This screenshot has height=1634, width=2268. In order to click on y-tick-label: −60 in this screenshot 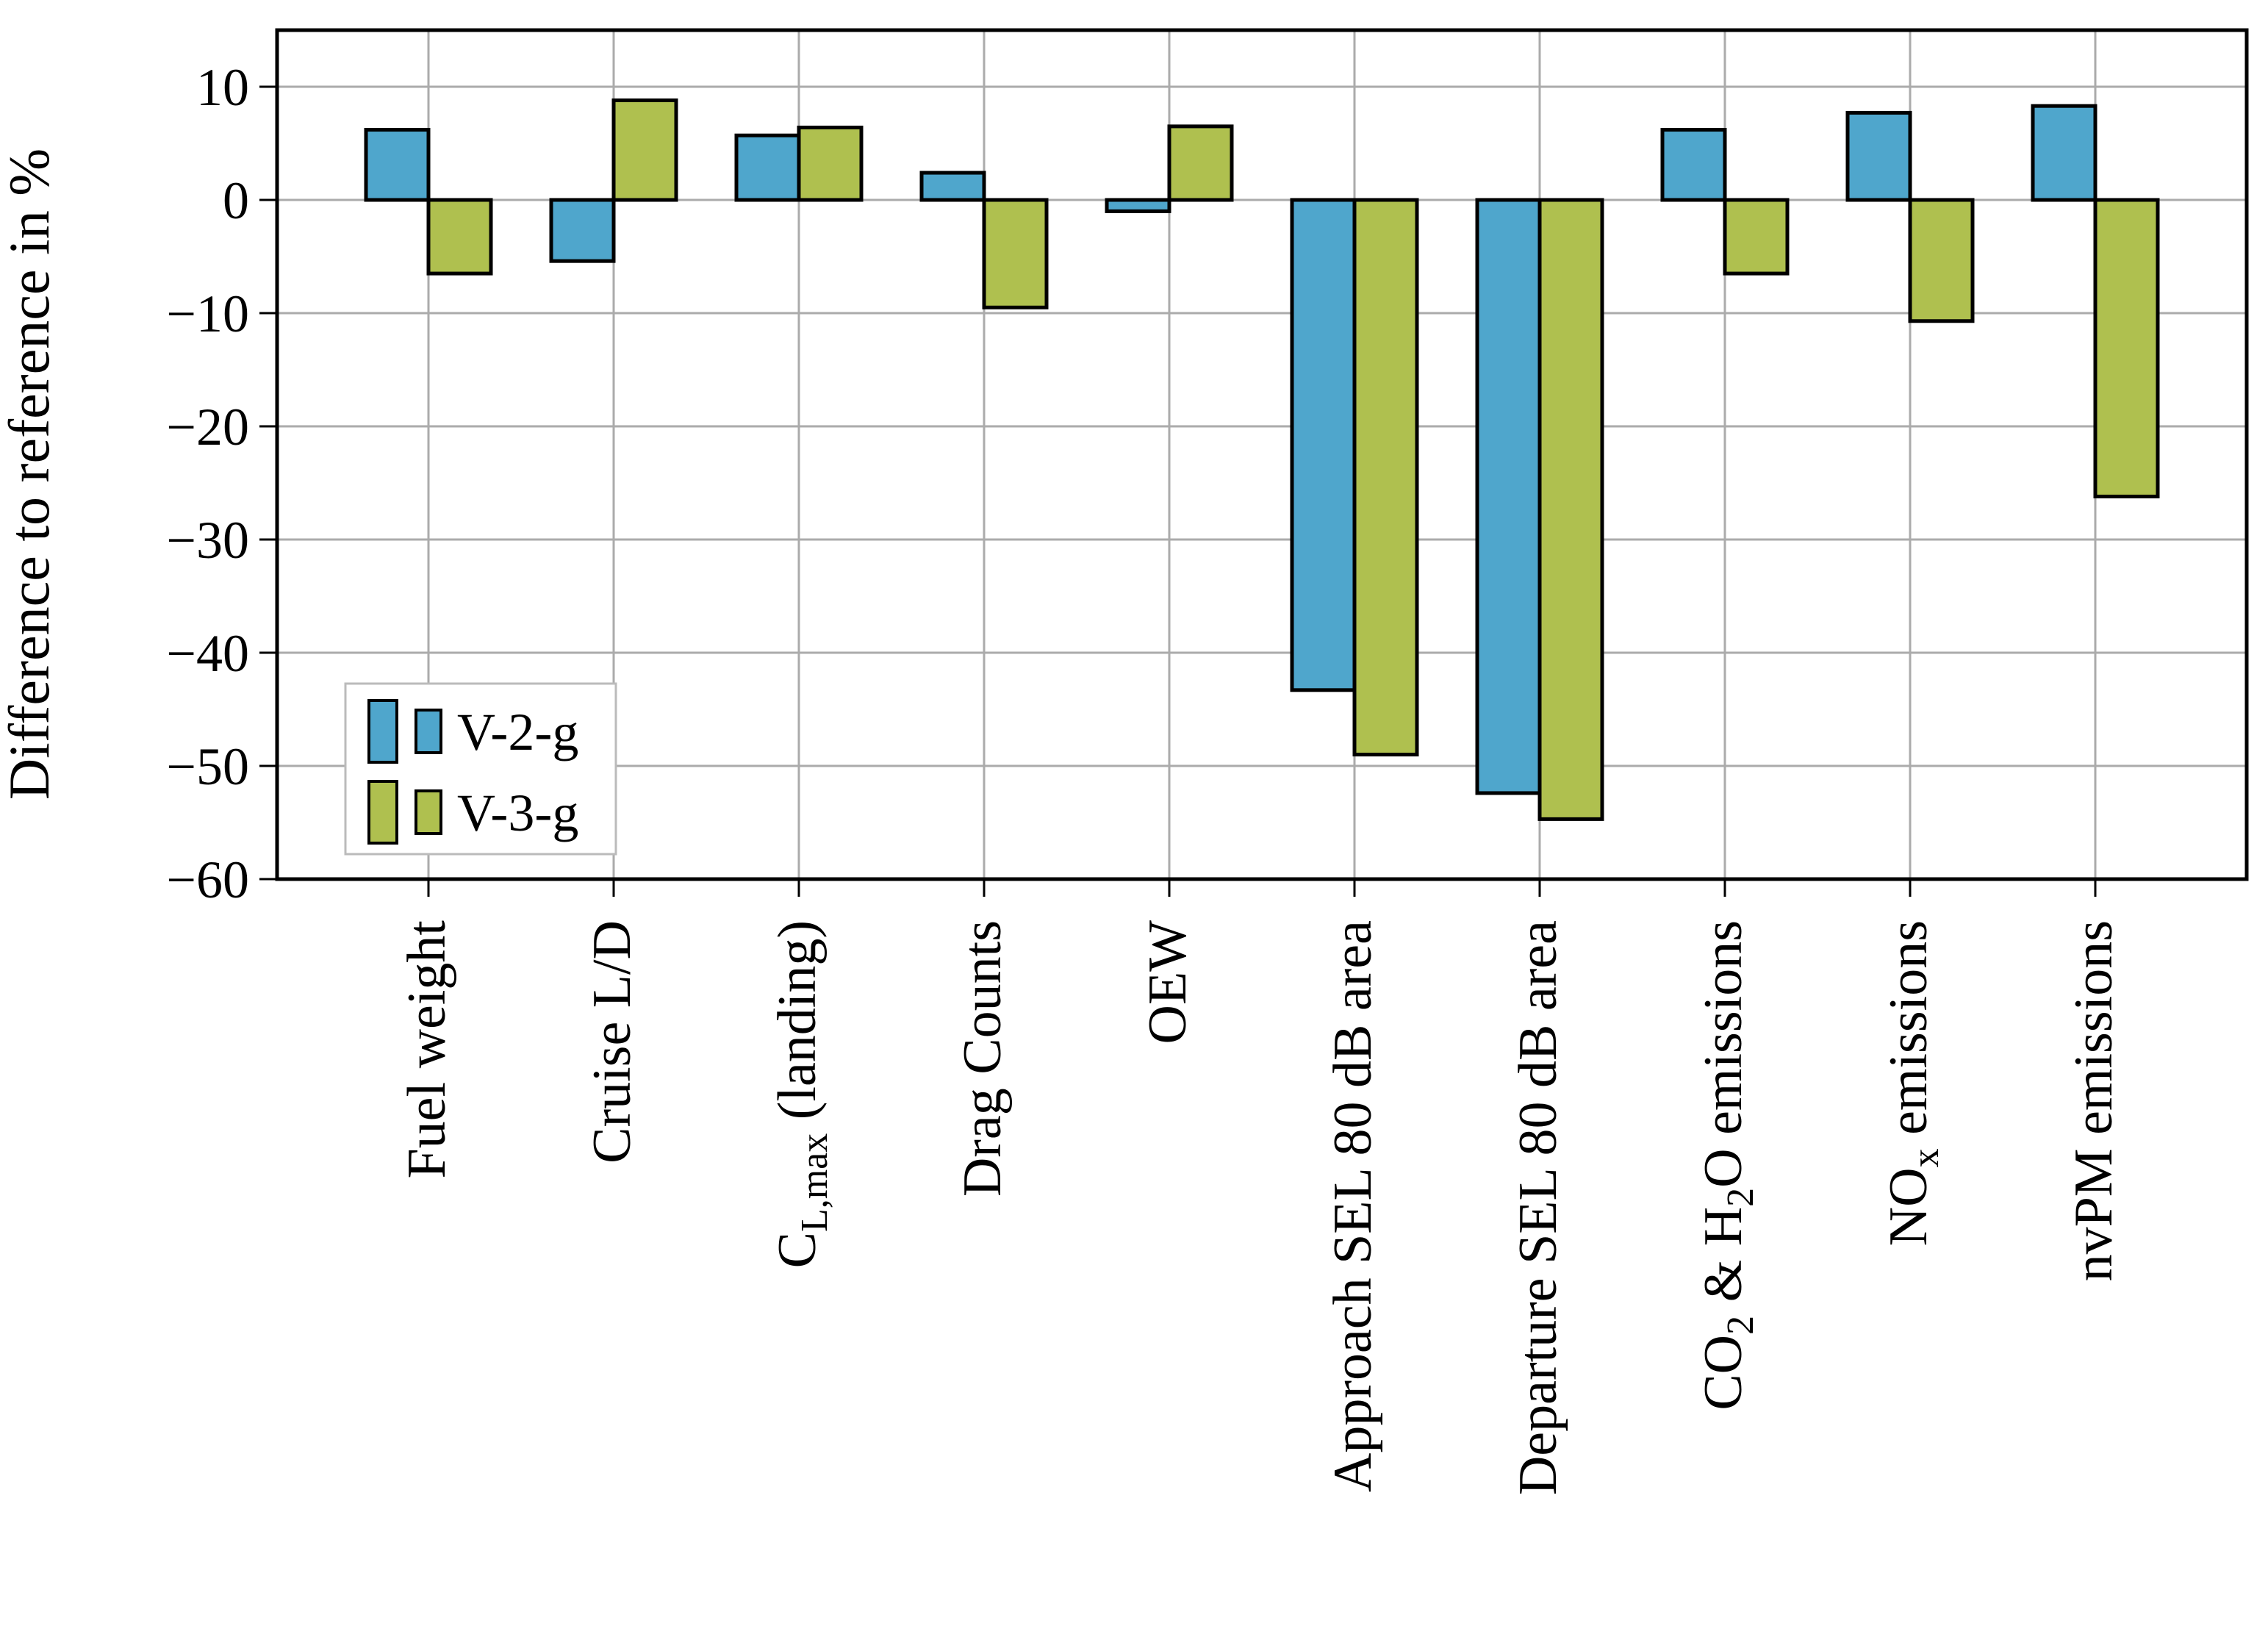, I will do `click(207, 879)`.